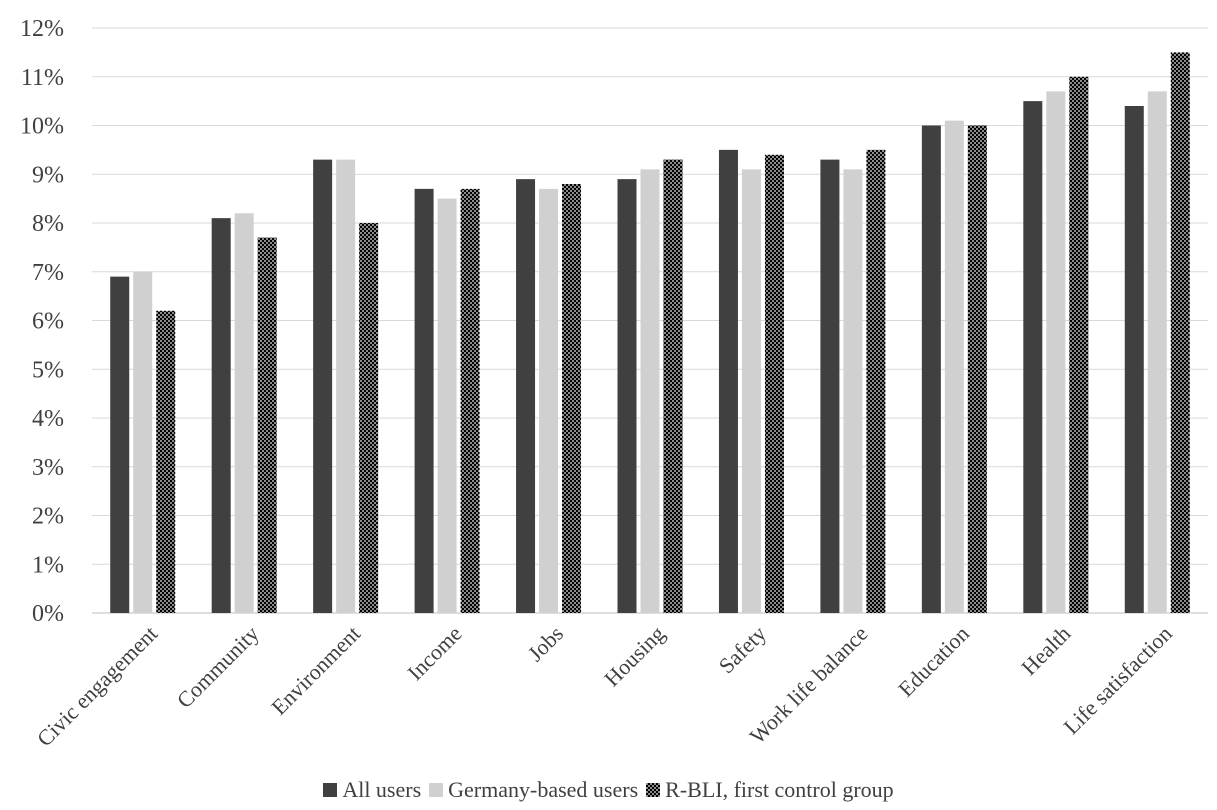 The height and width of the screenshot is (810, 1217). What do you see at coordinates (330, 790) in the screenshot?
I see `legend-swatch-all-users` at bounding box center [330, 790].